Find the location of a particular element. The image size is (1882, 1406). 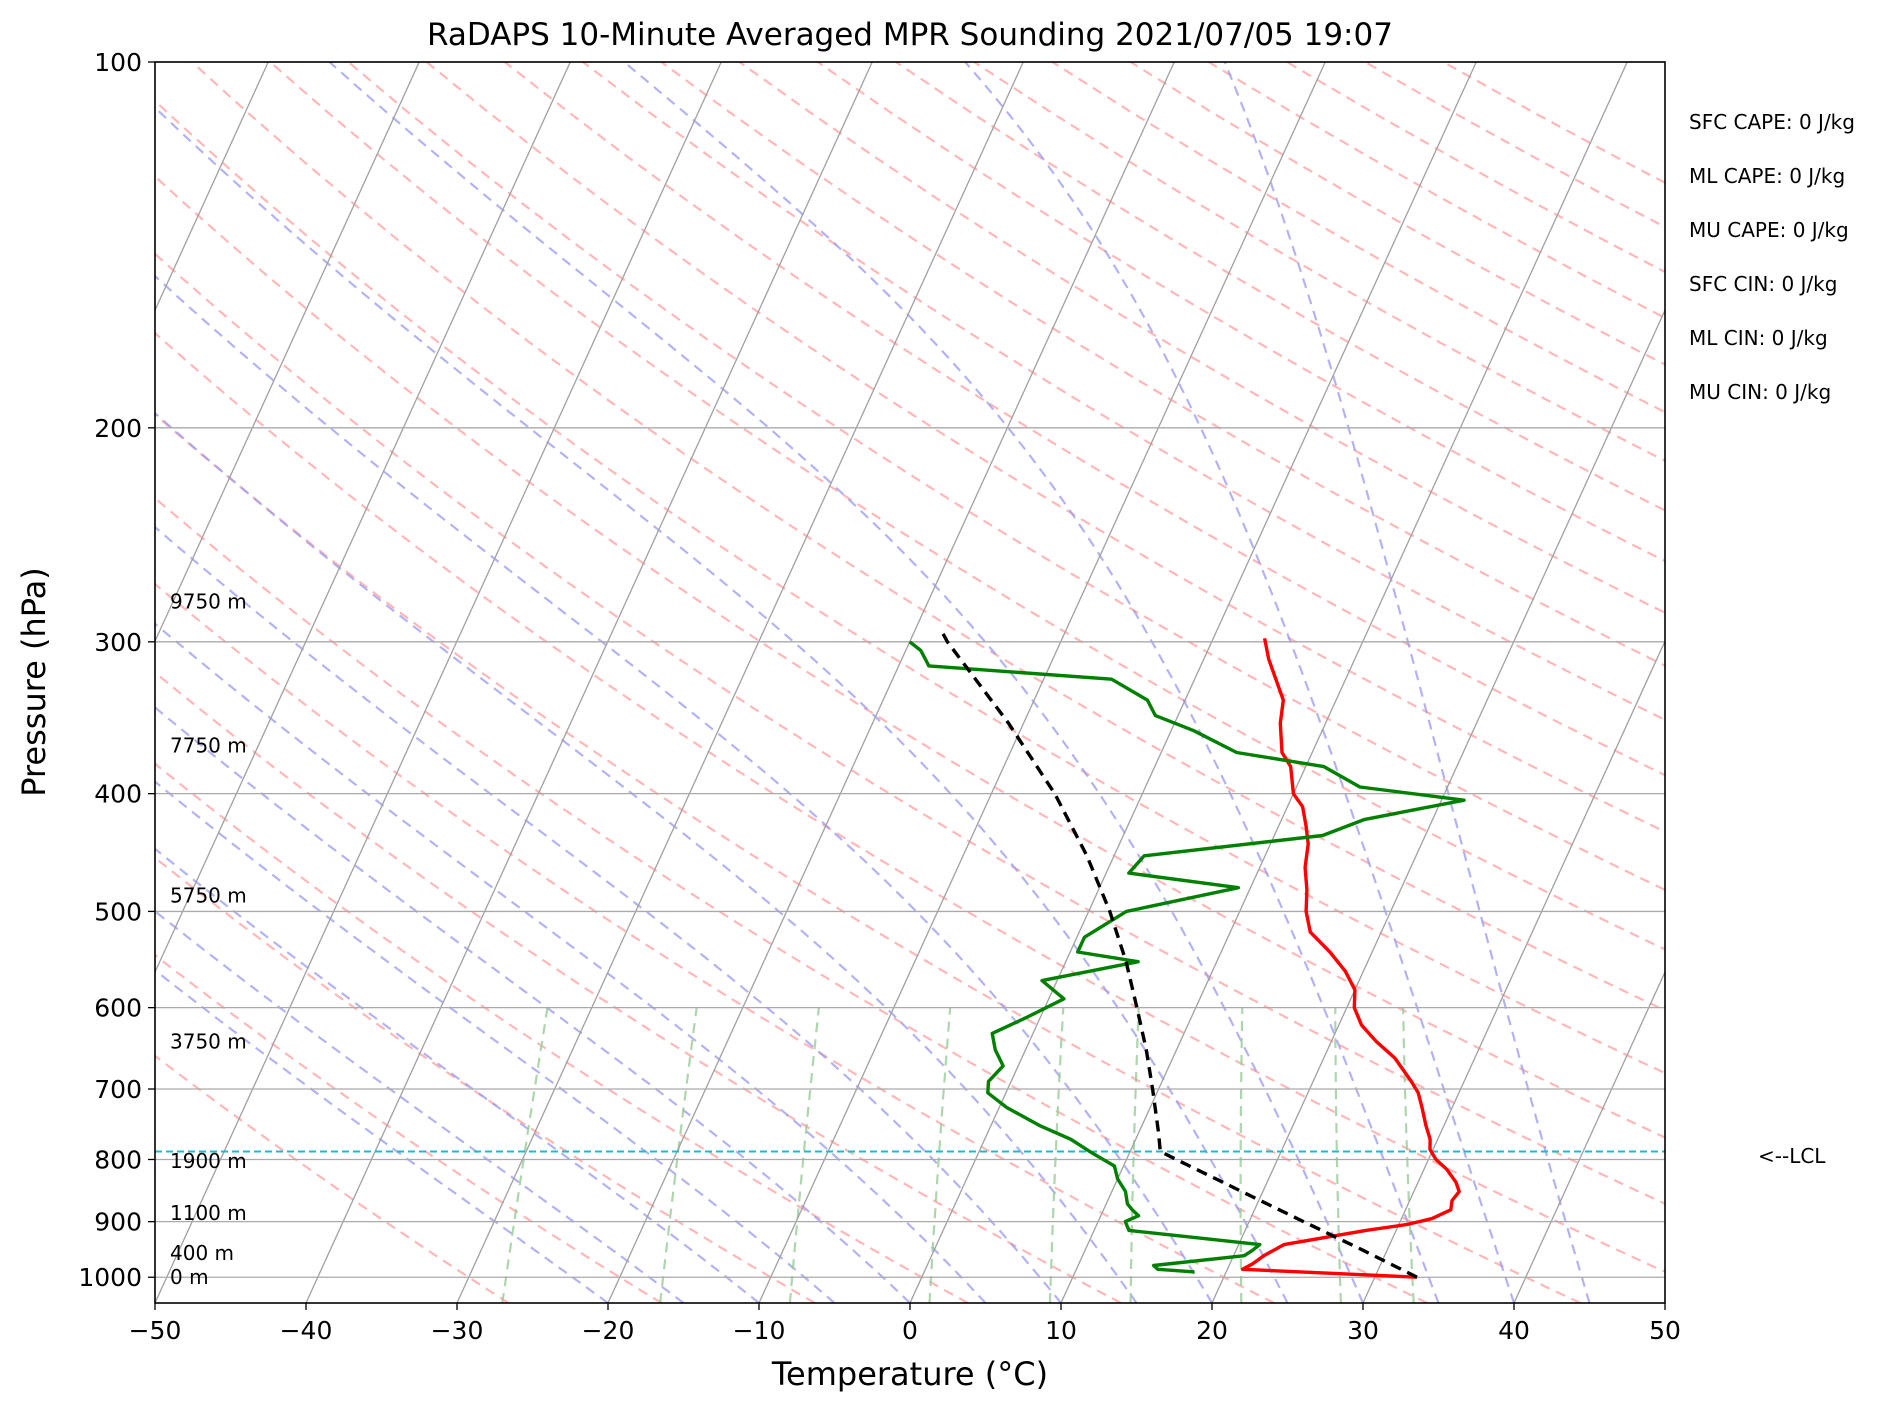

stability-index: SFC CAPE: 0 J/kg is located at coordinates (1772, 122).